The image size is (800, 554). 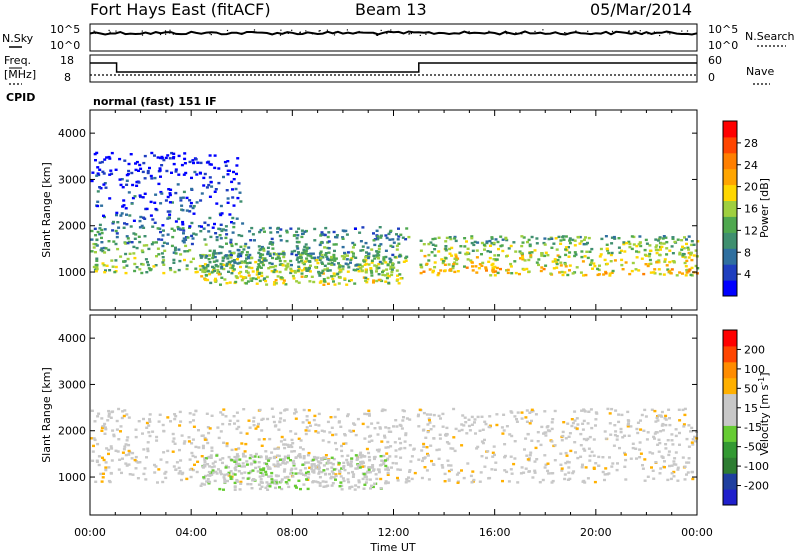 I want to click on power-ylabel: Slant Range [km], so click(x=46, y=210).